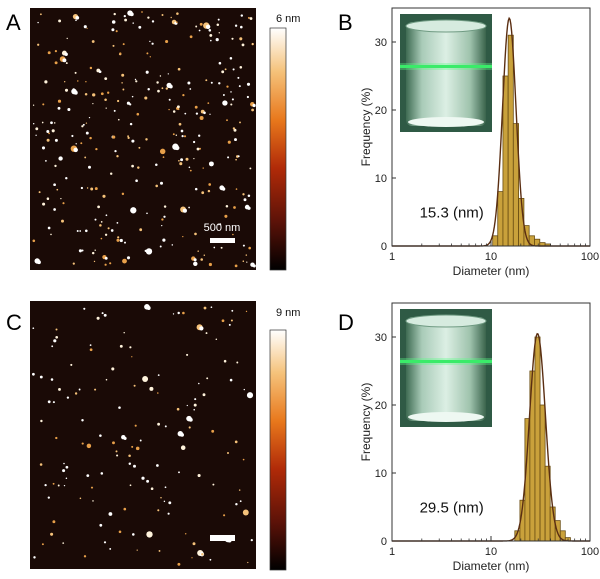 The width and height of the screenshot is (600, 579). I want to click on cuvette-base, so click(446, 417).